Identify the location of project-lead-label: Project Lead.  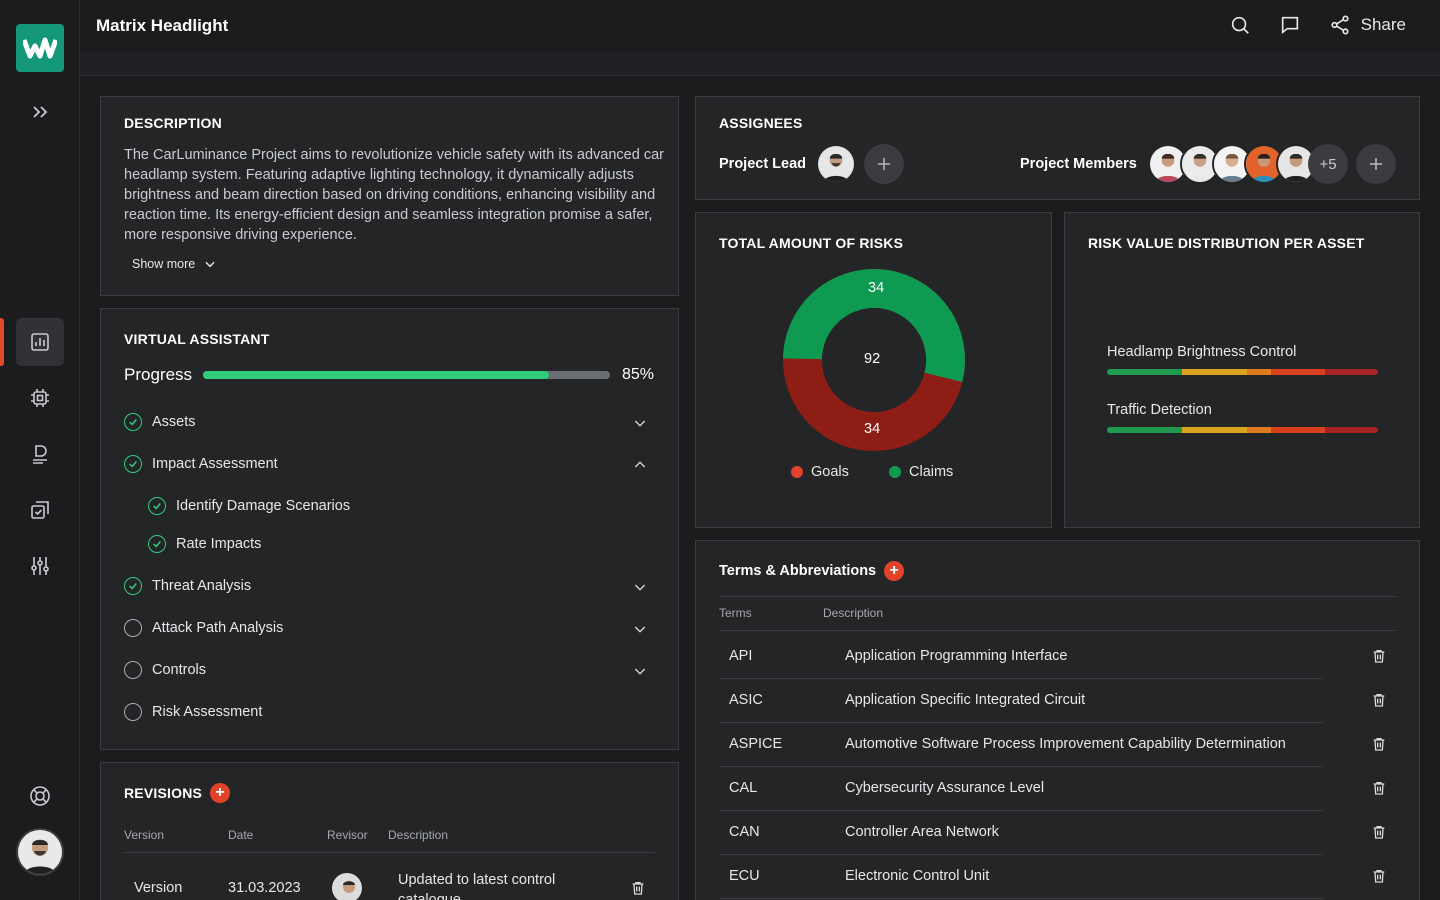
(763, 164).